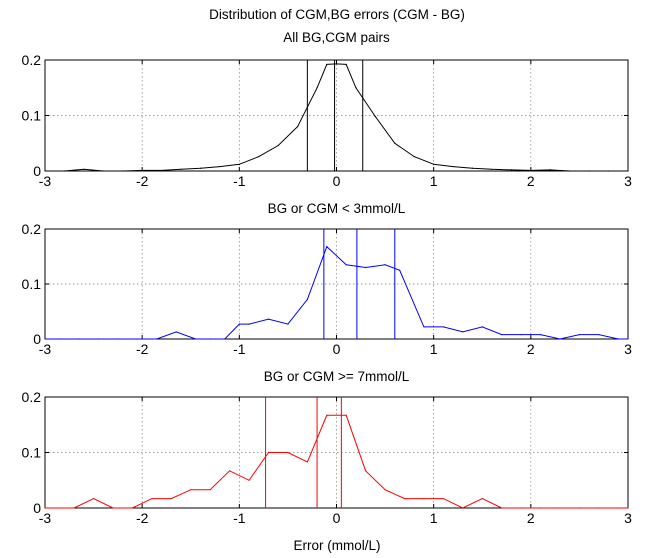 Image resolution: width=645 pixels, height=558 pixels. I want to click on x-tick-label: 3, so click(628, 181).